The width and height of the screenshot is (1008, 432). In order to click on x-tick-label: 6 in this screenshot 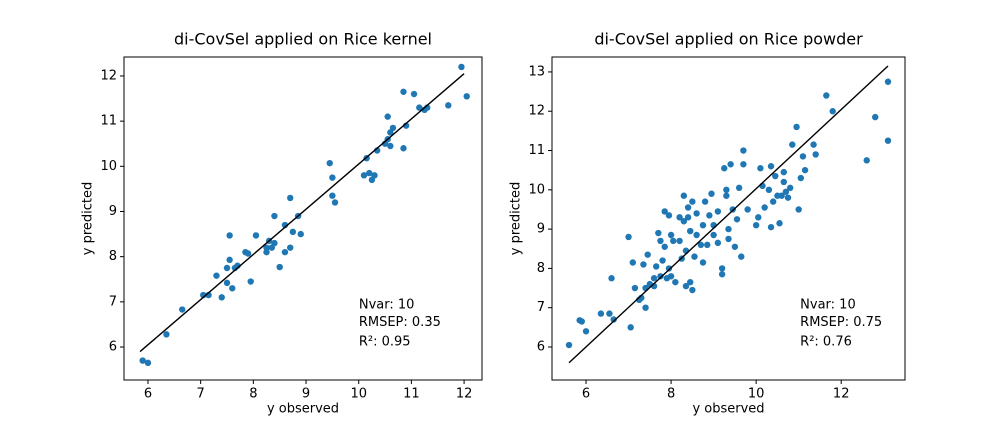, I will do `click(148, 394)`.